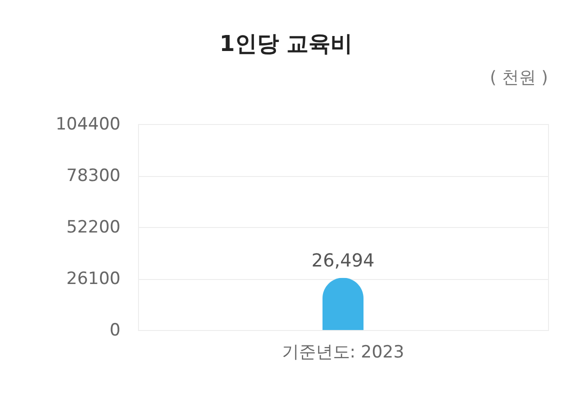 Image resolution: width=582 pixels, height=406 pixels. I want to click on y-tick-label: 0, so click(115, 330).